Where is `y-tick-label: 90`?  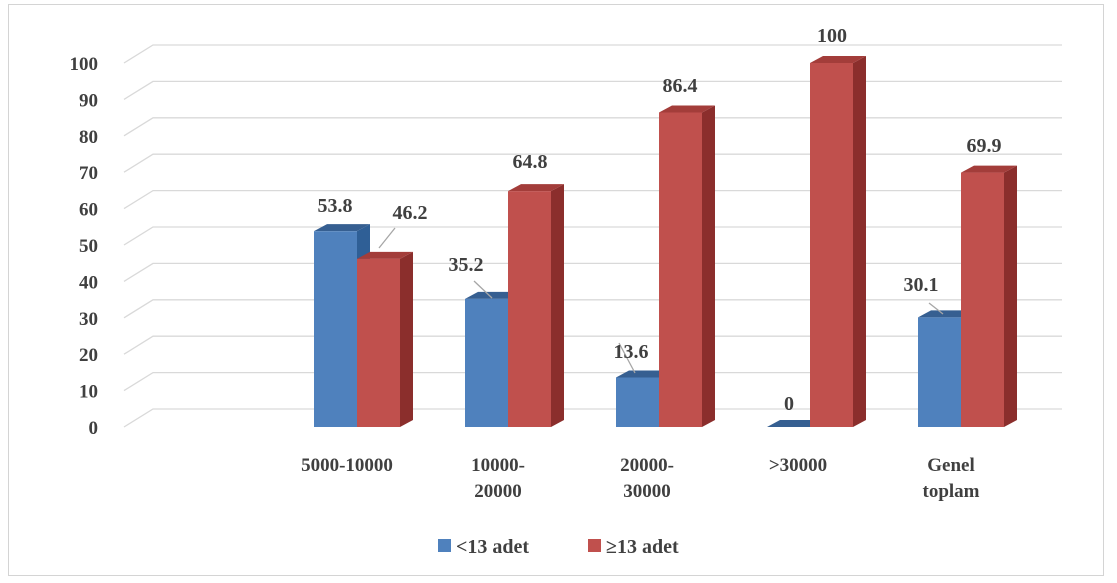 y-tick-label: 90 is located at coordinates (88, 100).